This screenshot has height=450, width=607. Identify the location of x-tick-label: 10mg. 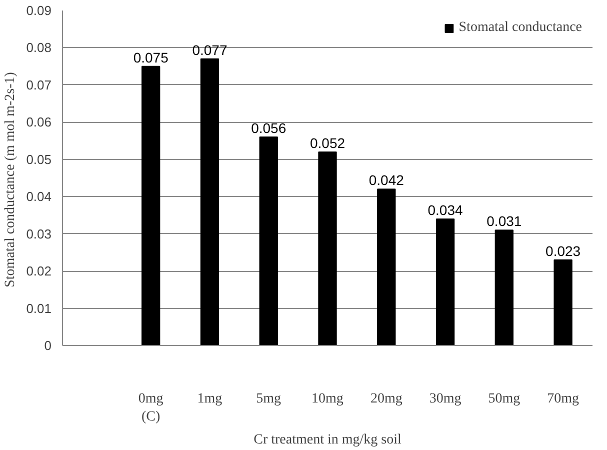
(328, 399).